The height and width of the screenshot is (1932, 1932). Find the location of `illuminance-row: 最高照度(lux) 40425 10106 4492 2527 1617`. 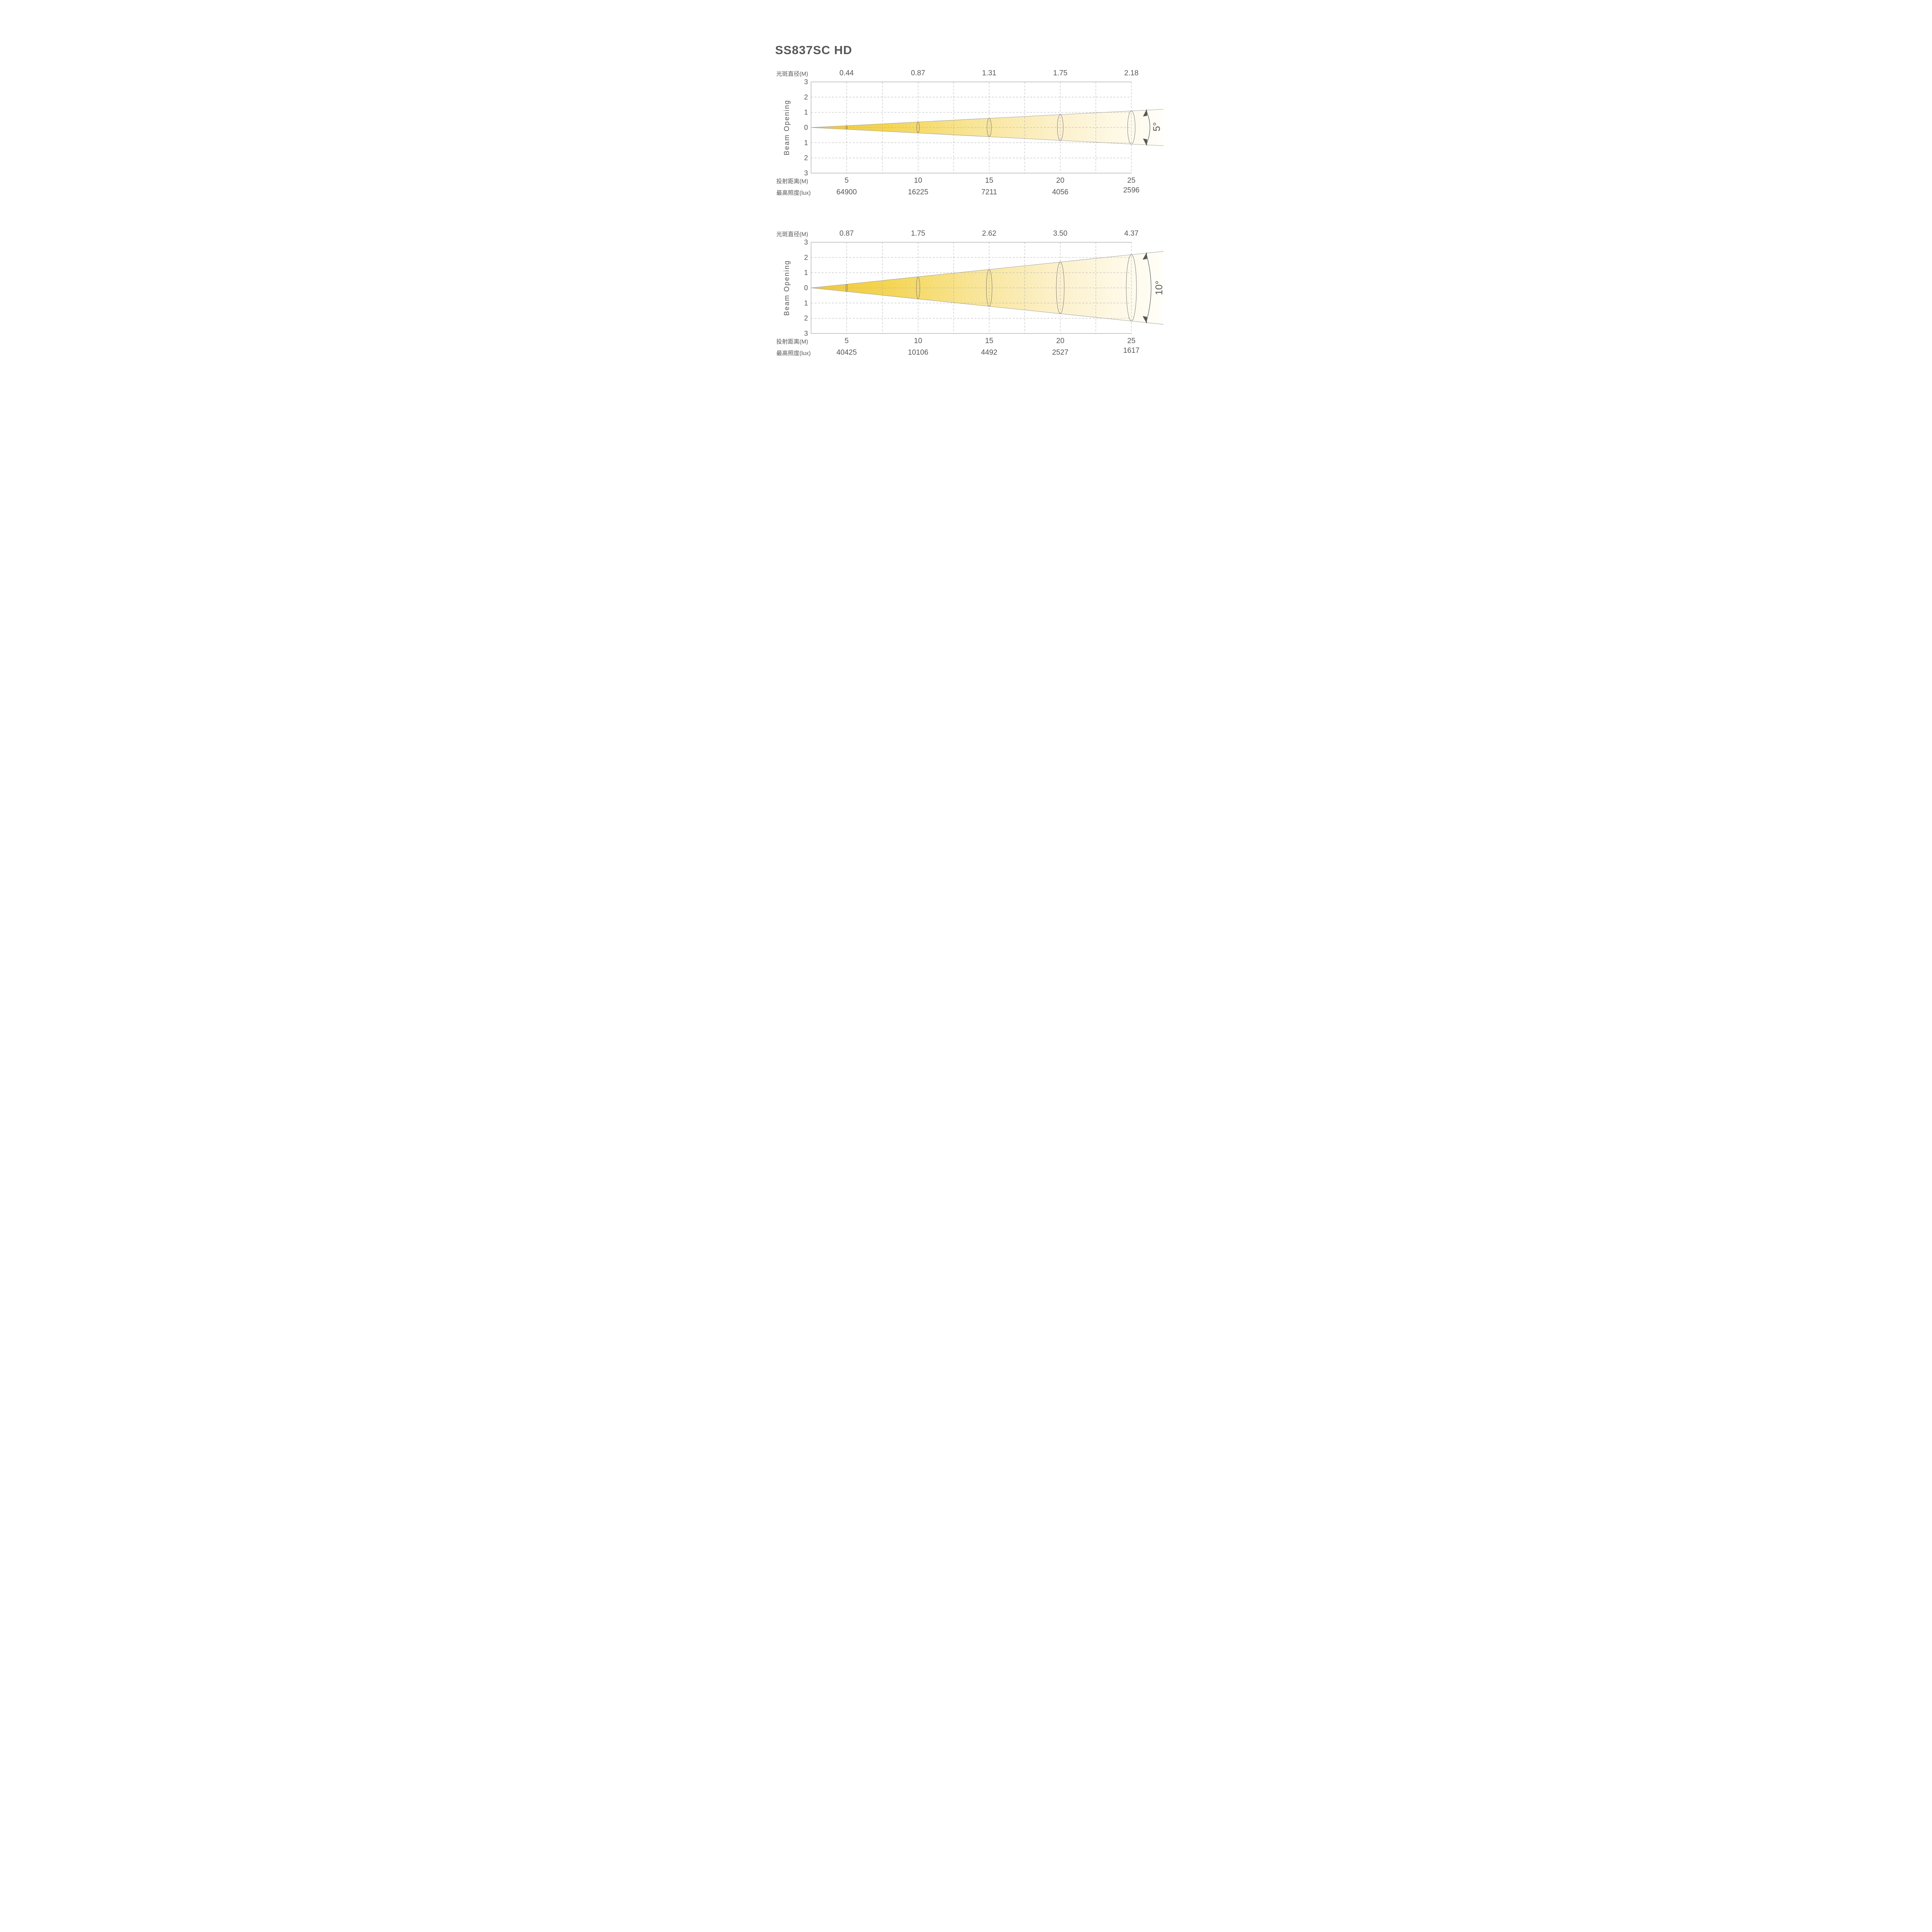

illuminance-row: 最高照度(lux) 40425 10106 4492 2527 1617 is located at coordinates (966, 352).